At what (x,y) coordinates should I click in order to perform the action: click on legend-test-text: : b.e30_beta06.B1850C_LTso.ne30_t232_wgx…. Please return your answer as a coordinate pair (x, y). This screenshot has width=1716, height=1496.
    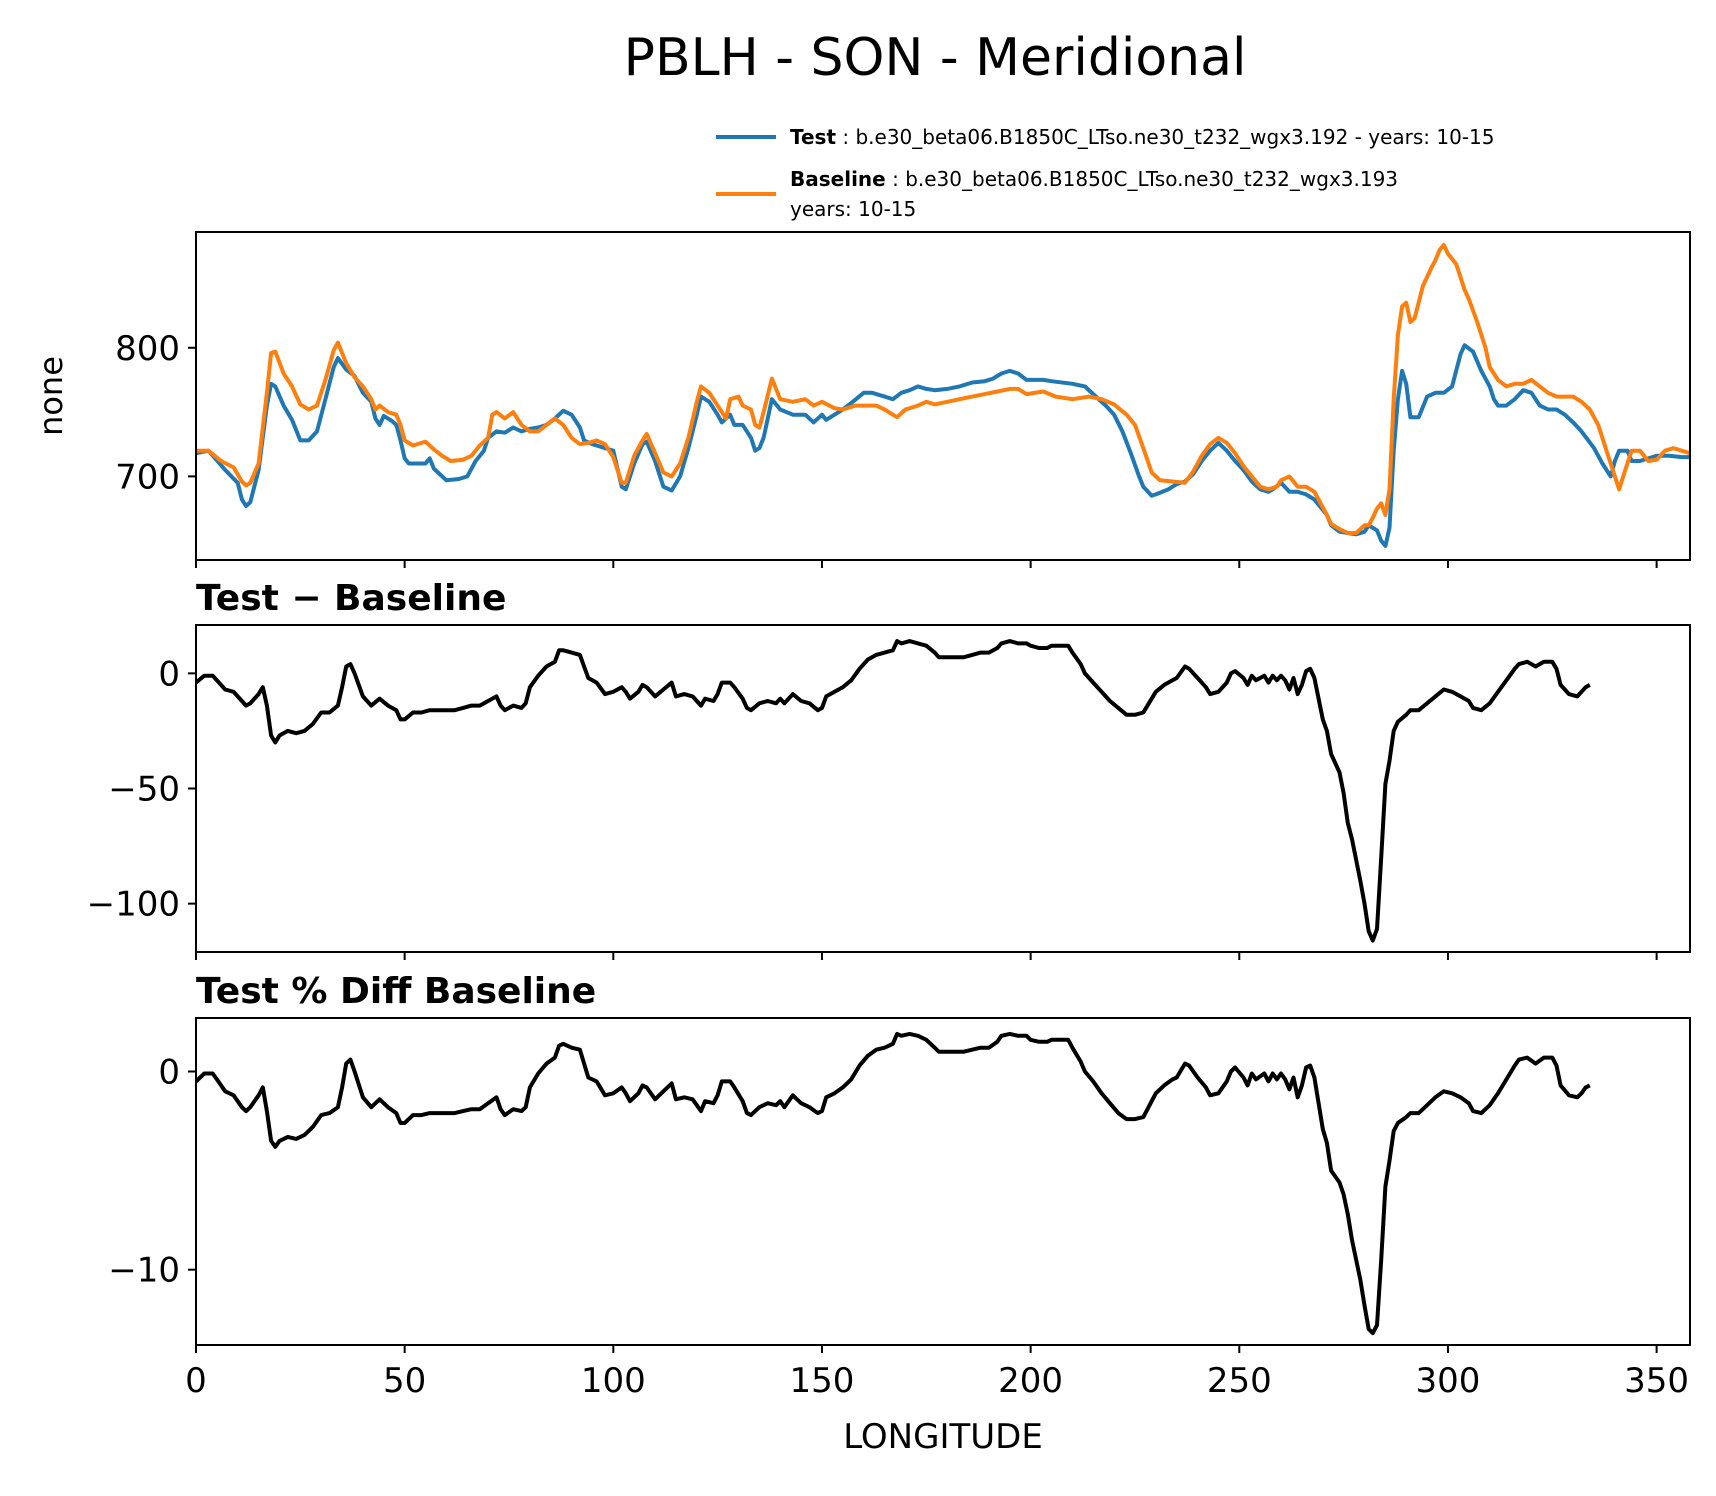
    Looking at the image, I should click on (1165, 137).